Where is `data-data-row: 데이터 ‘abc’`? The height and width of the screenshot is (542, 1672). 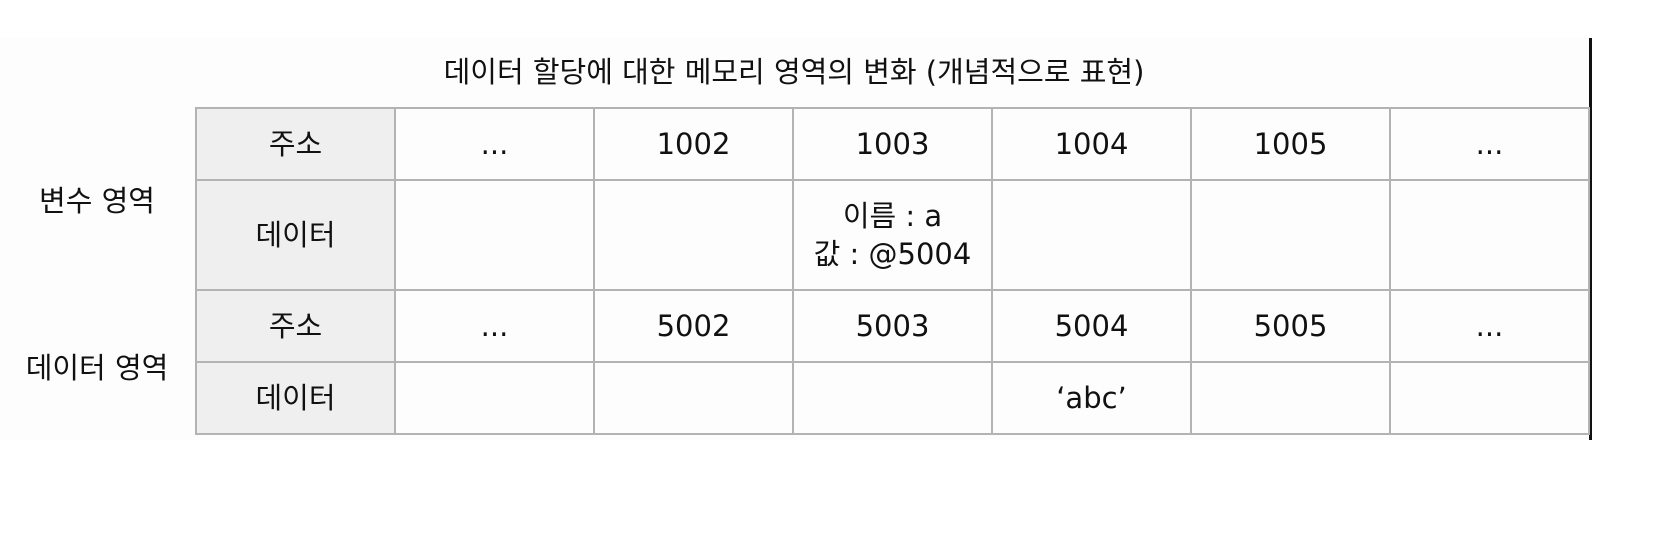
data-data-row: 데이터 ‘abc’ is located at coordinates (892, 398).